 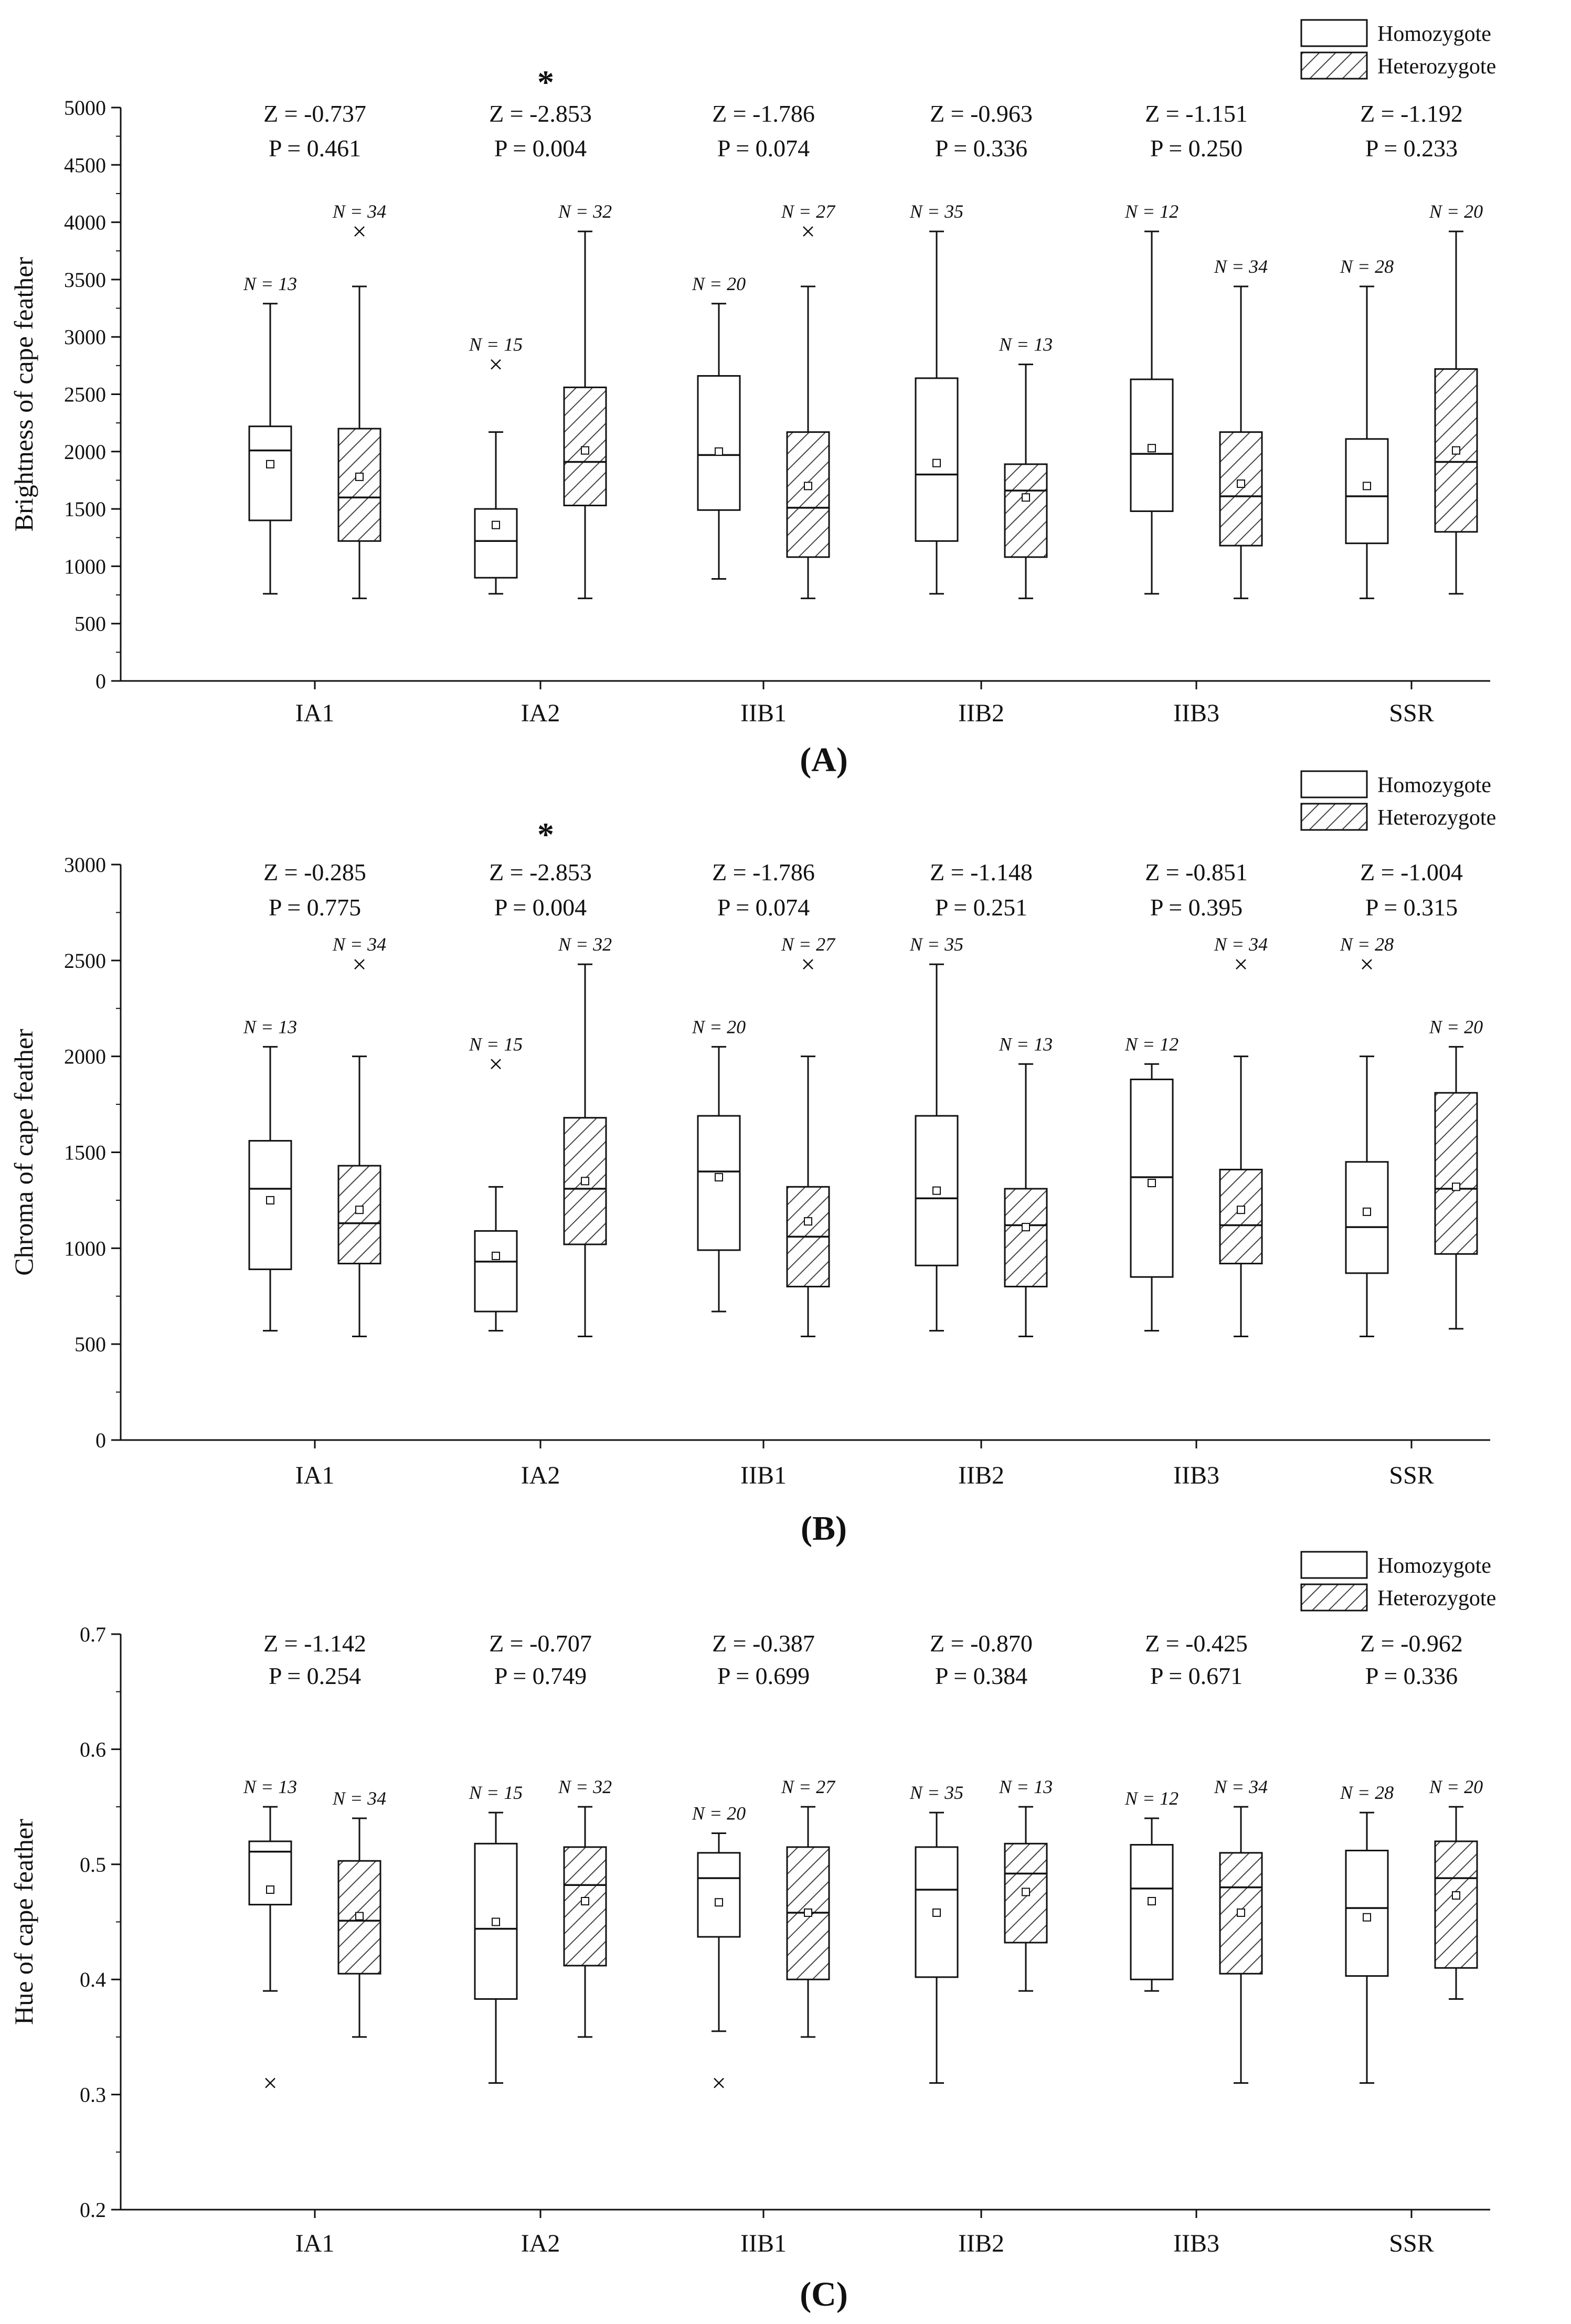 What do you see at coordinates (1411, 149) in the screenshot?
I see `p-value: P = 0.233` at bounding box center [1411, 149].